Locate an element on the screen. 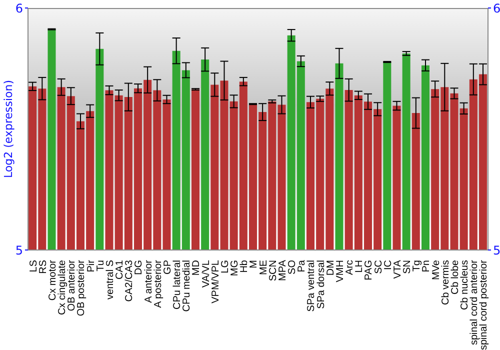 The image size is (500, 350). x-tick-label: Tu is located at coordinates (100, 266).